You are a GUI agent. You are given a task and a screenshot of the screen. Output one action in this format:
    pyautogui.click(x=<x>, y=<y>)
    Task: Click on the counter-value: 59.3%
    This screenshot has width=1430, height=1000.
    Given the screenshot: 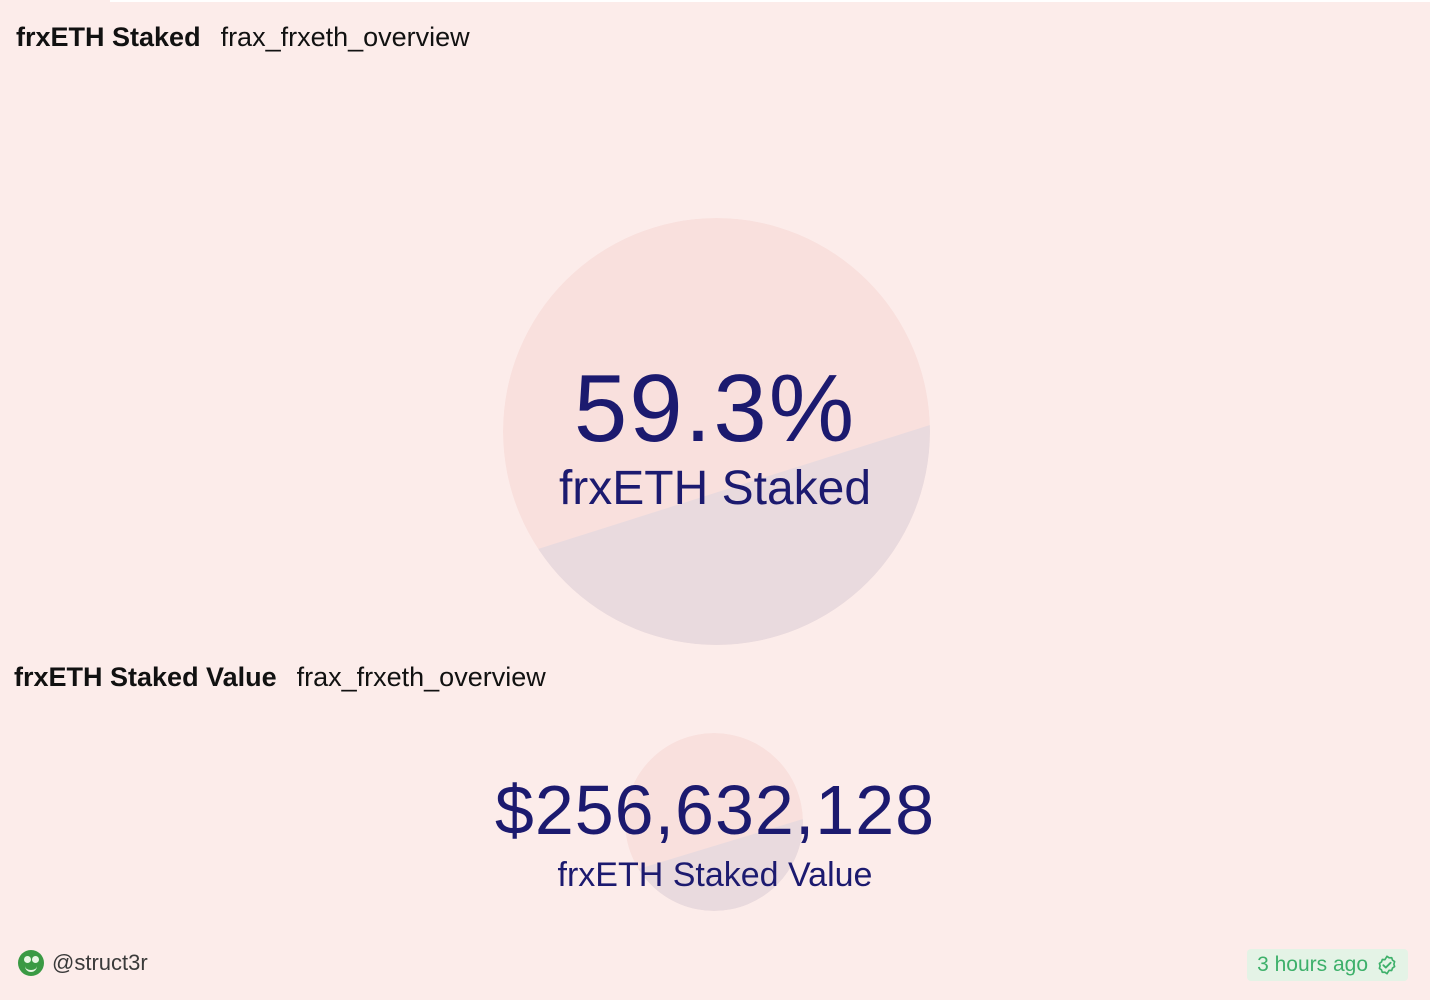 What is the action you would take?
    pyautogui.click(x=715, y=408)
    